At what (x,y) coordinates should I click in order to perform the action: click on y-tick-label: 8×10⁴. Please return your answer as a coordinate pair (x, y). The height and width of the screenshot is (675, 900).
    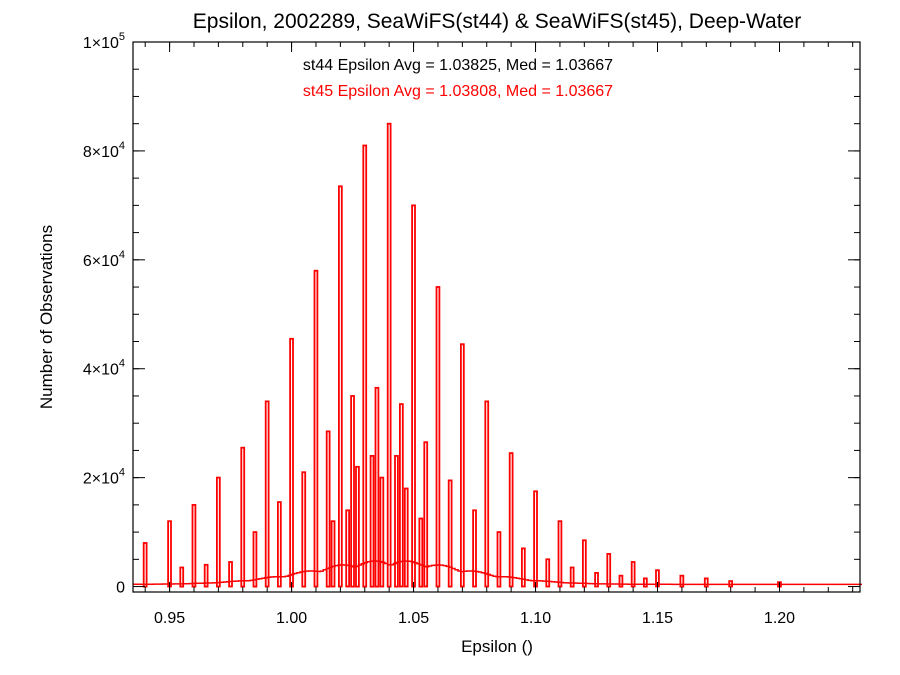
    Looking at the image, I should click on (104, 150).